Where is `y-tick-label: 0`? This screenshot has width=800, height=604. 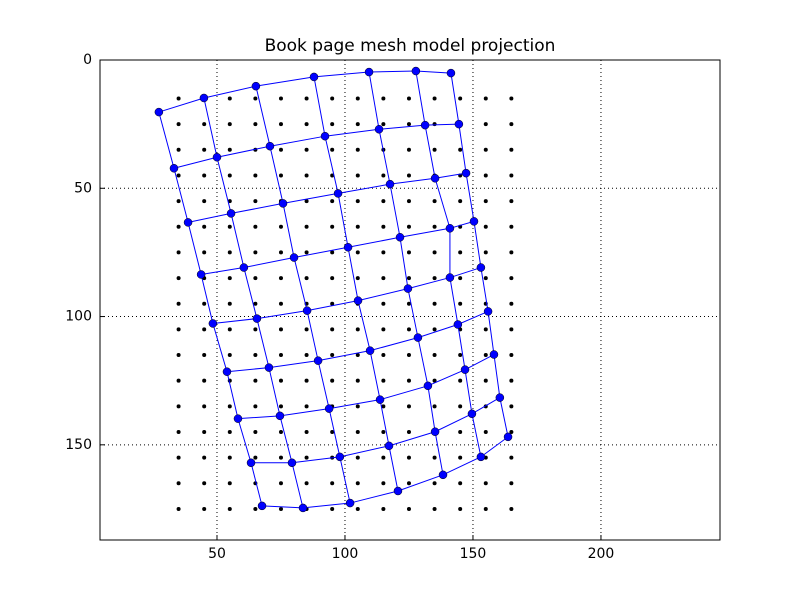
y-tick-label: 0 is located at coordinates (87, 60).